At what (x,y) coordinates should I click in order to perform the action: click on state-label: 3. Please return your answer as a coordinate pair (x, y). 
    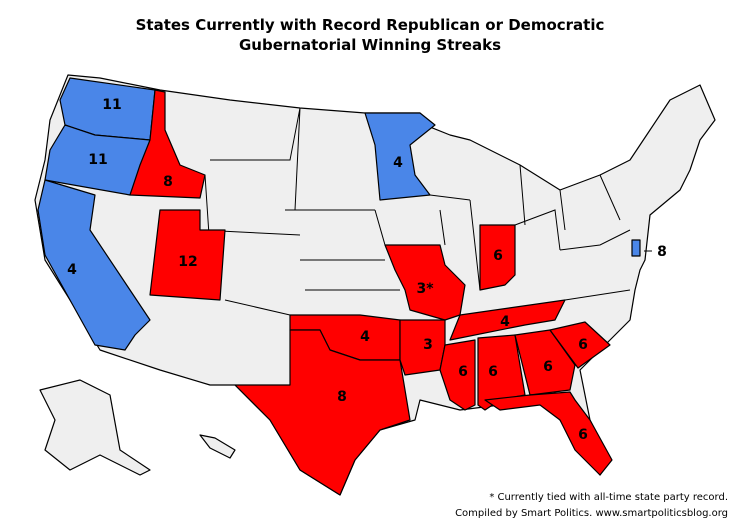
    Looking at the image, I should click on (428, 345).